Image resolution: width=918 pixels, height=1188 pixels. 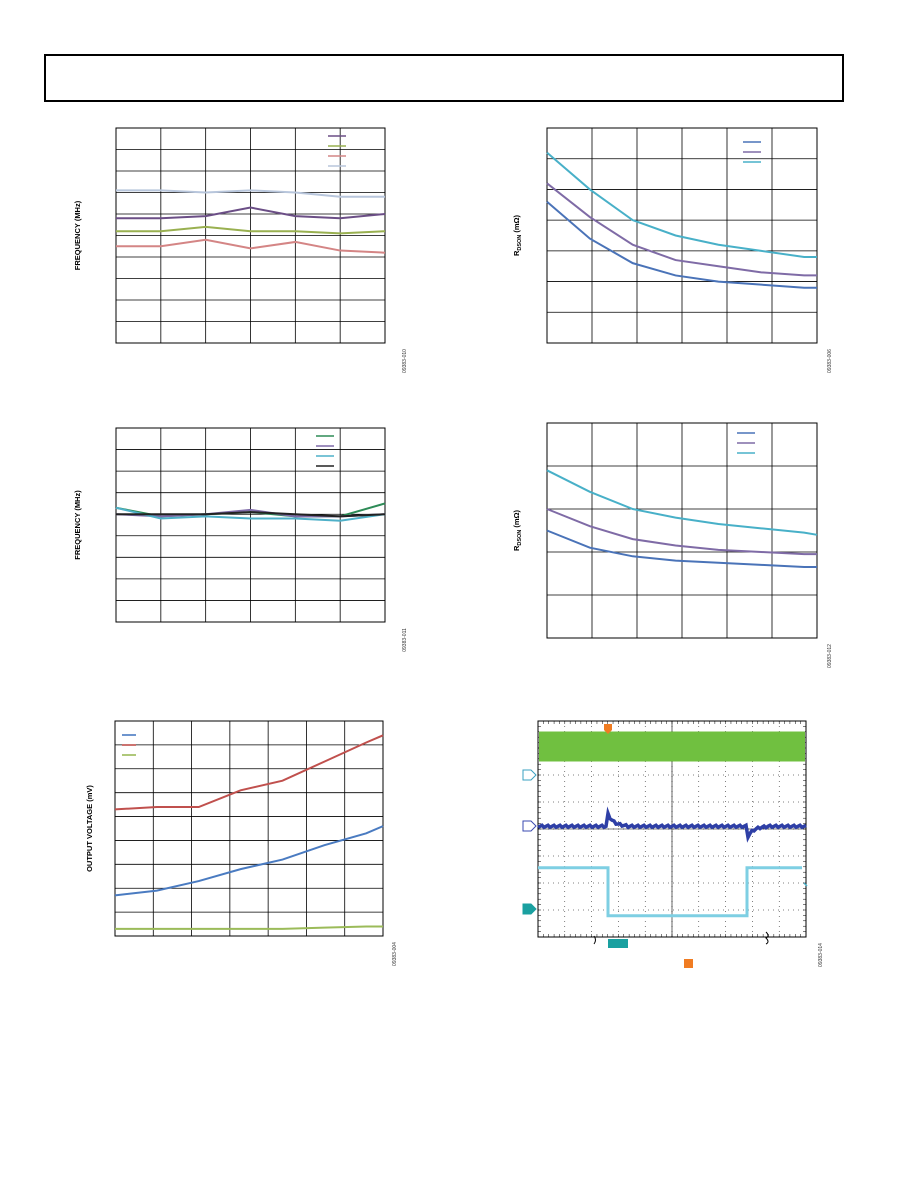 I want to click on channel-badge, so click(x=618, y=943).